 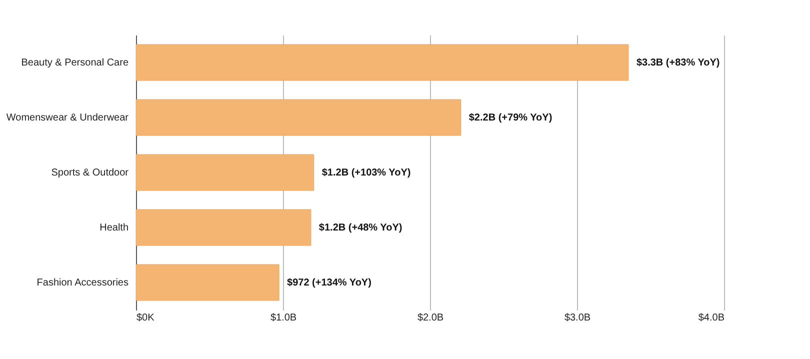 I want to click on x-tick-label: $2.0B, so click(x=430, y=318).